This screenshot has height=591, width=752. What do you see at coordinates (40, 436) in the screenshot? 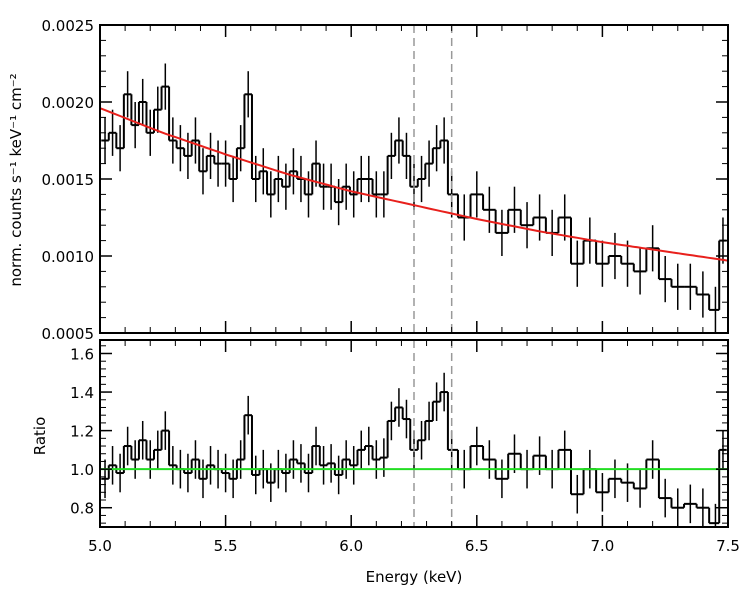
I see `bottom-y-axis-label: Ratio` at bounding box center [40, 436].